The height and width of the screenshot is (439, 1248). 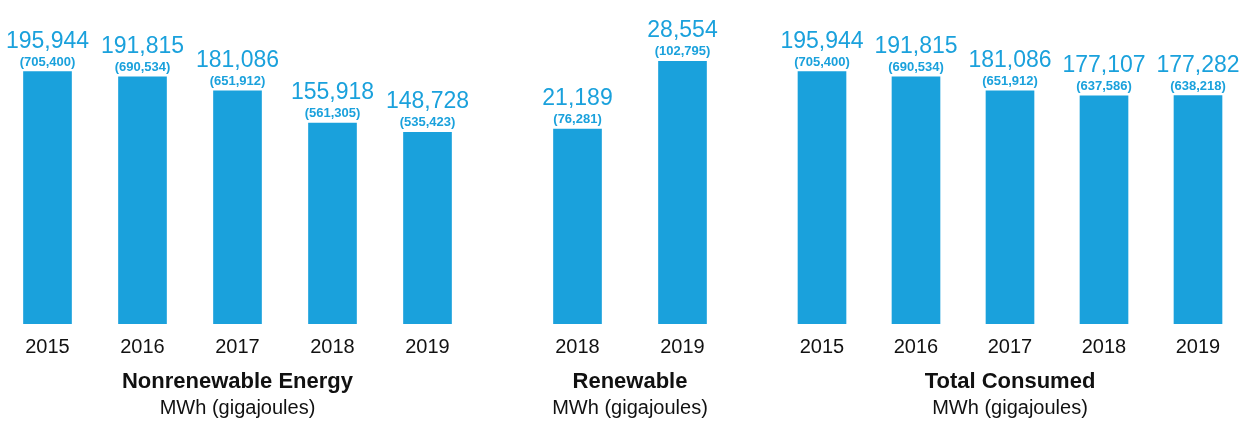 What do you see at coordinates (1198, 71) in the screenshot?
I see `data-label: 177,282 (638,218)` at bounding box center [1198, 71].